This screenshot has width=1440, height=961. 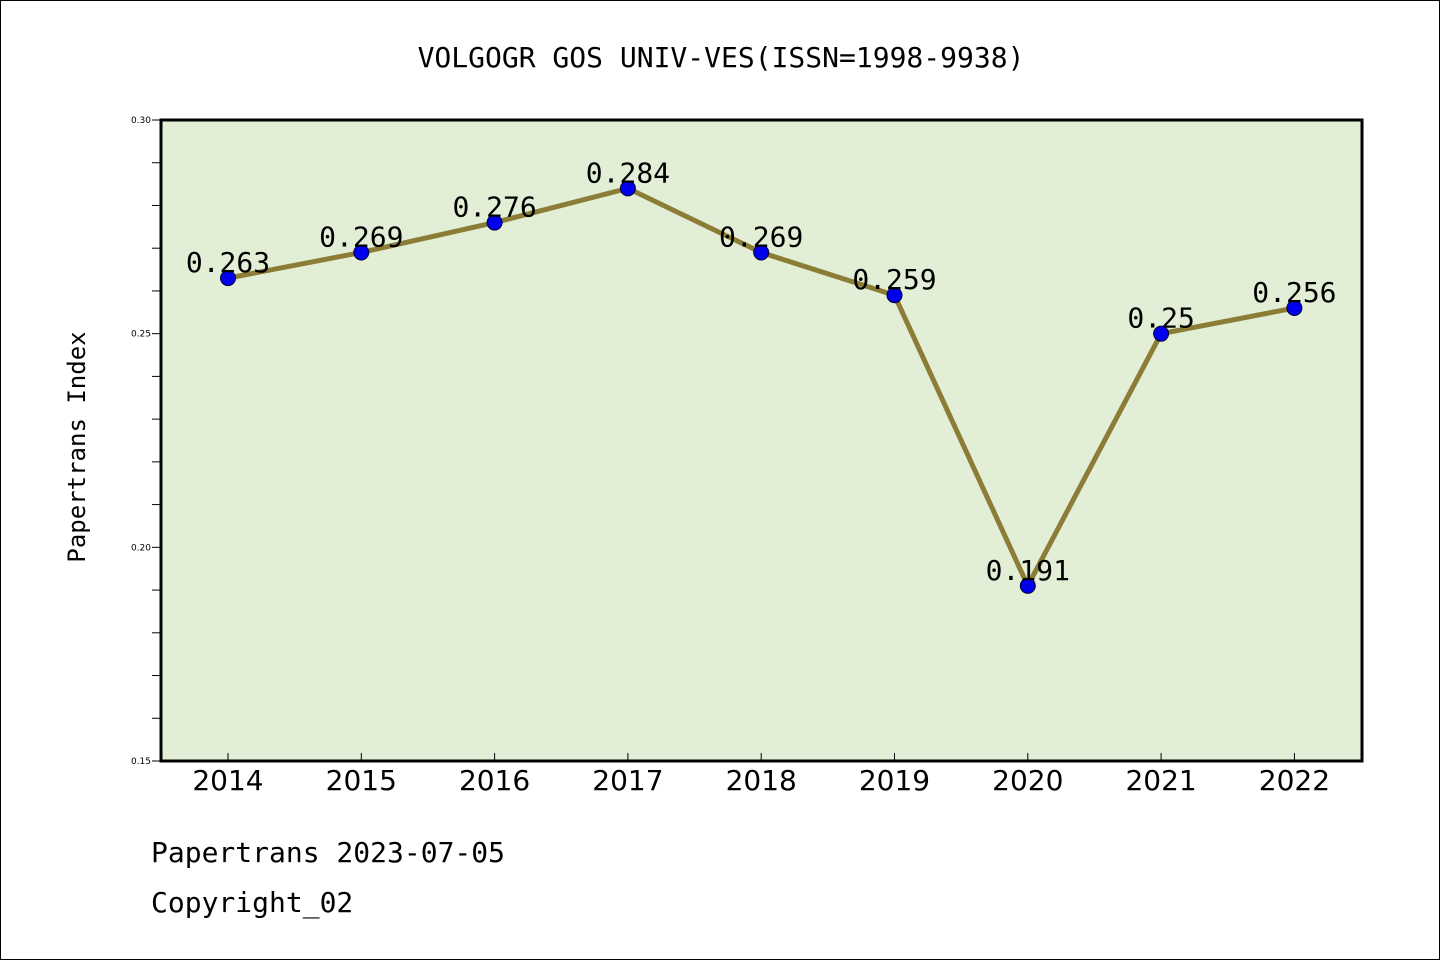 What do you see at coordinates (141, 762) in the screenshot?
I see `y-tick-label: 0.15` at bounding box center [141, 762].